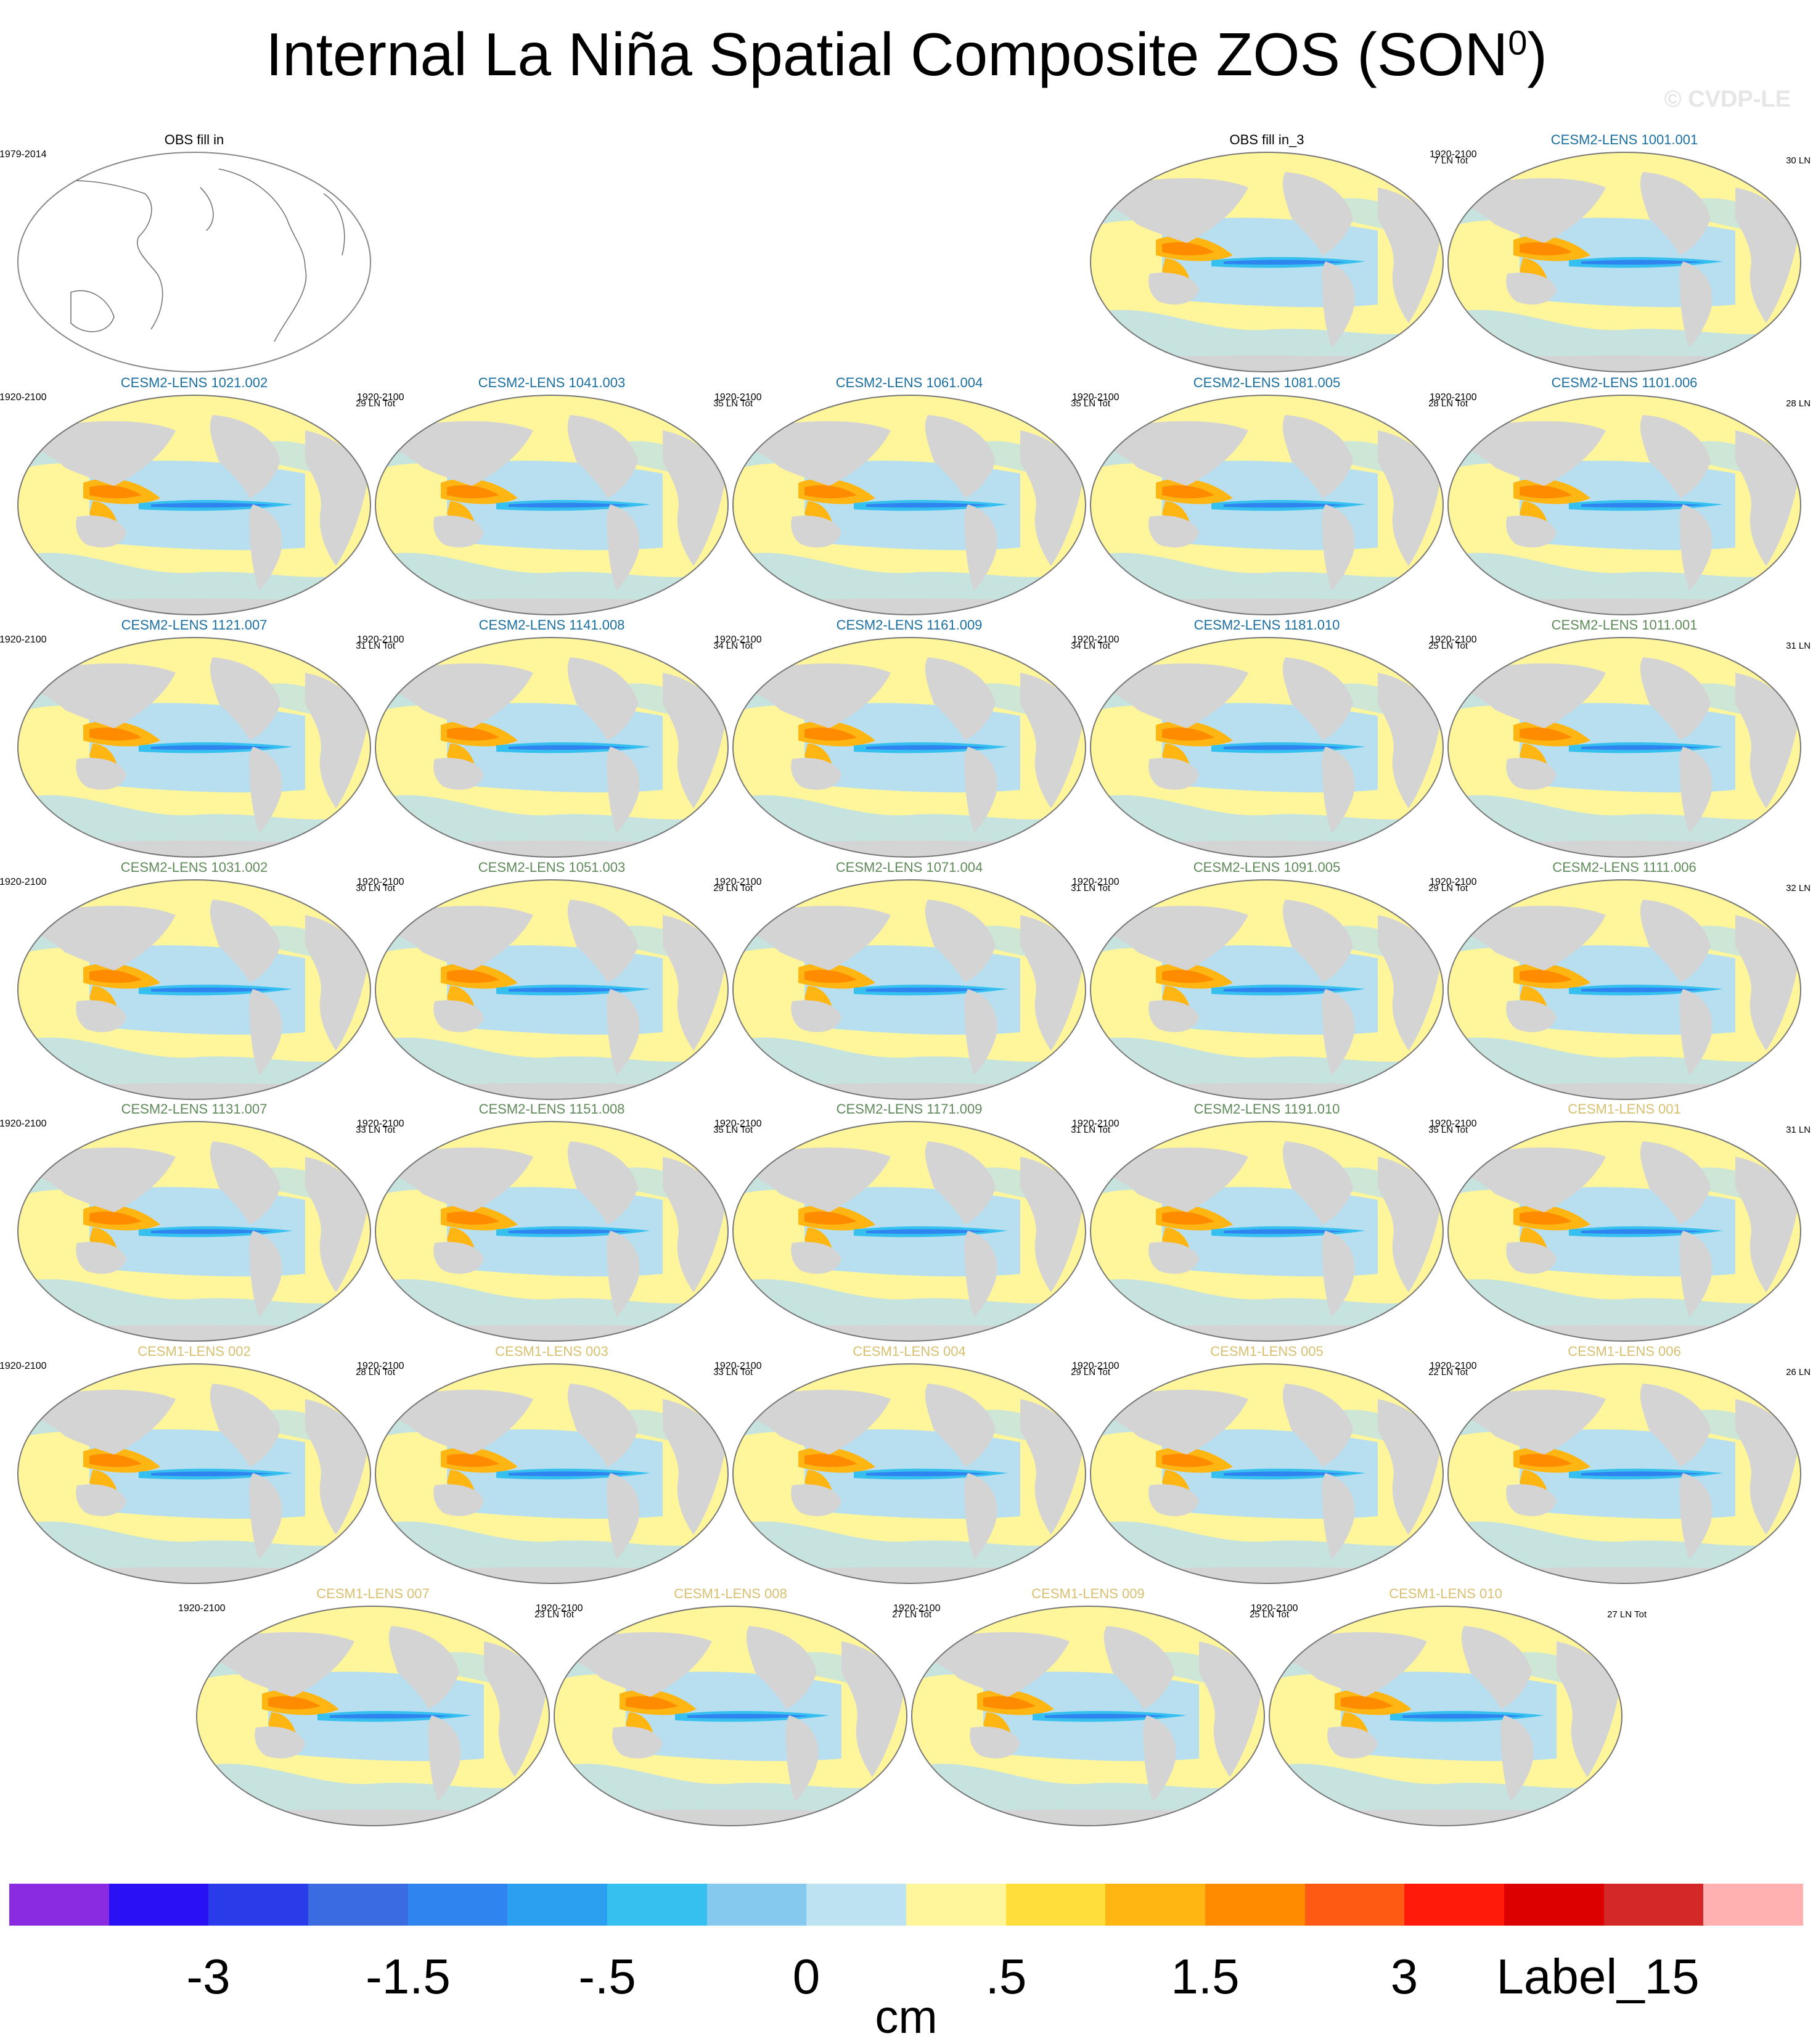  I want to click on map-panel: CESM1-LENS 006 1920-2100 26 LN Tot, so click(1621, 1465).